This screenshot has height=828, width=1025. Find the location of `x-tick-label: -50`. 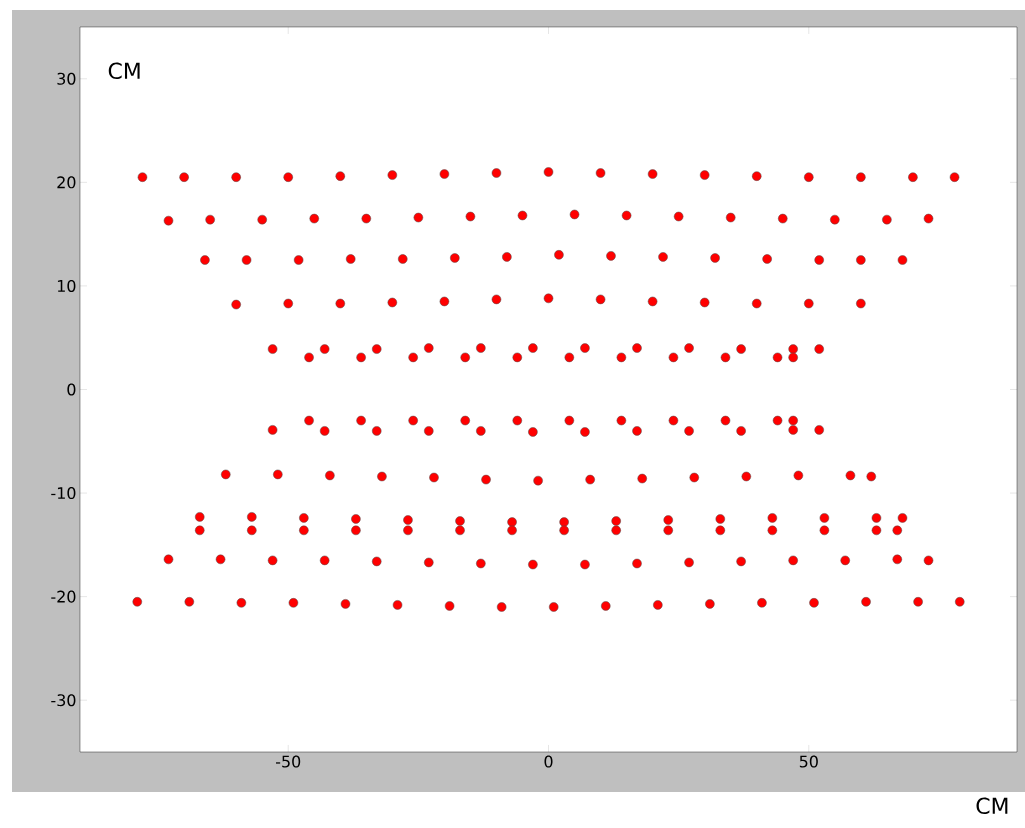

x-tick-label: -50 is located at coordinates (288, 761).